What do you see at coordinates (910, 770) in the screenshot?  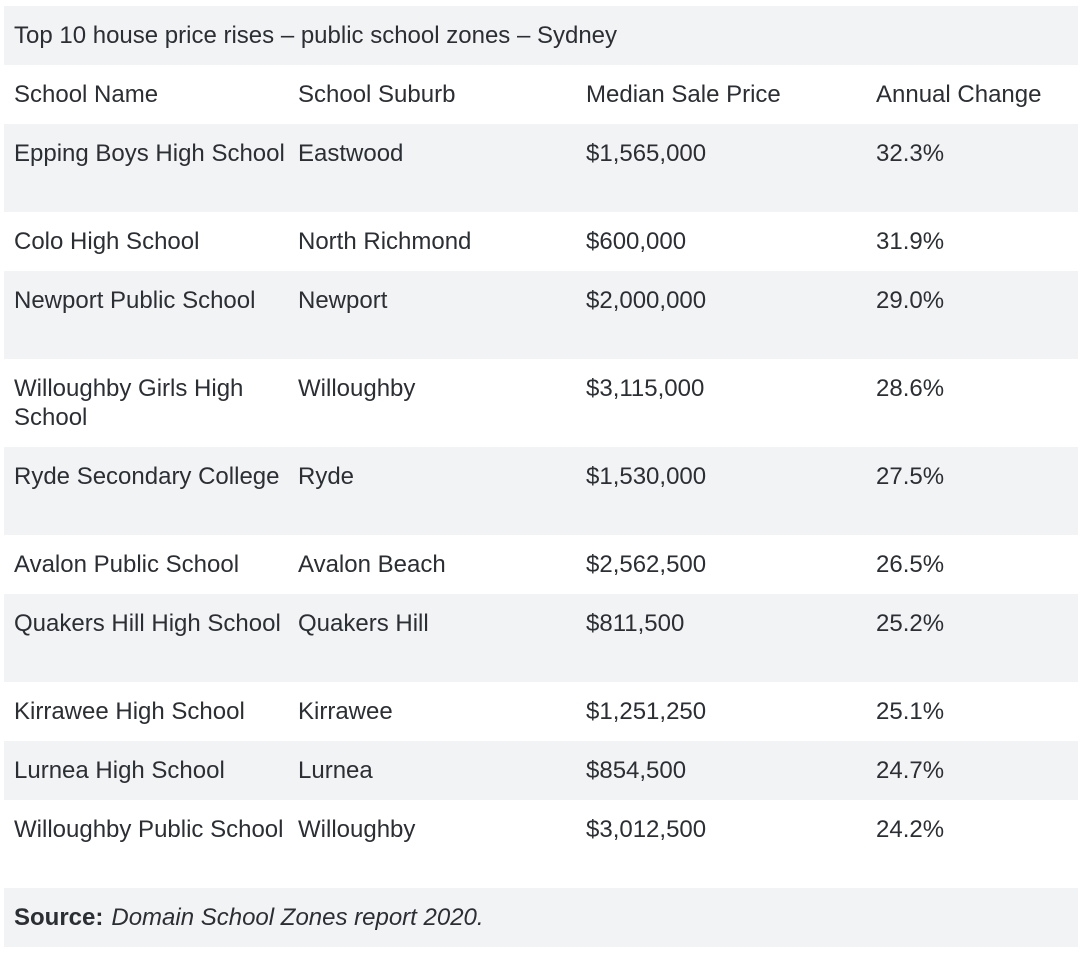 I see `annual-change-cell: 24.7%` at bounding box center [910, 770].